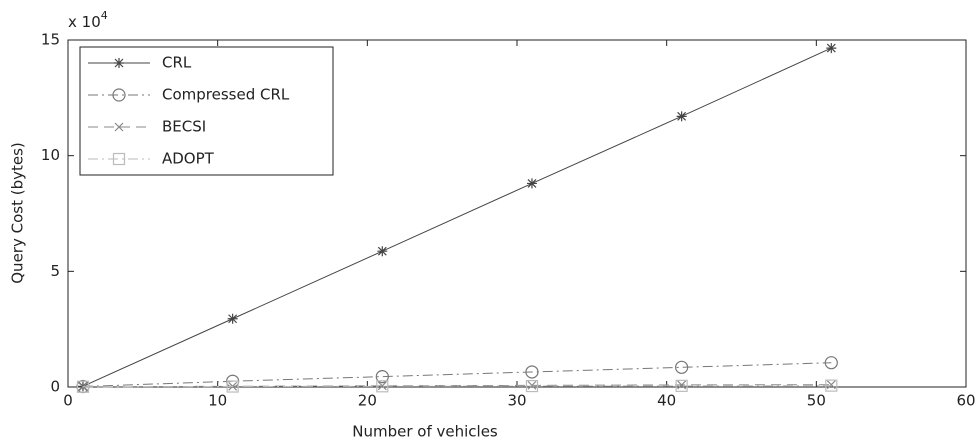 The height and width of the screenshot is (443, 978). Describe the element at coordinates (965, 401) in the screenshot. I see `x-tick-label: 60` at that location.